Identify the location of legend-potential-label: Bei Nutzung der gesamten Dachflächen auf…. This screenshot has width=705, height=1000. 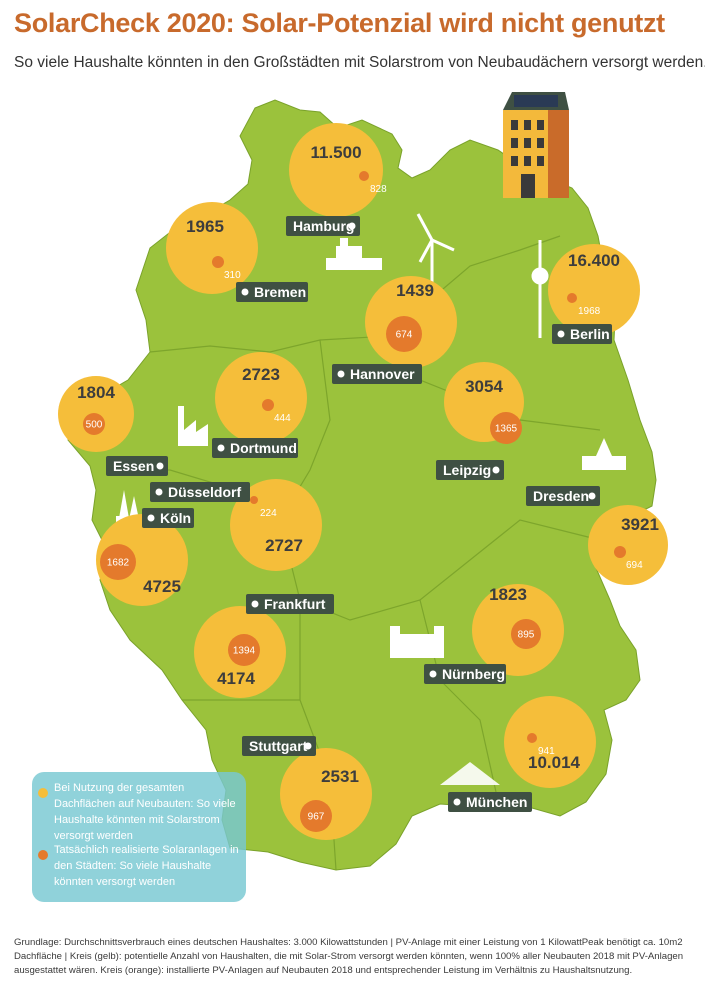
(145, 812).